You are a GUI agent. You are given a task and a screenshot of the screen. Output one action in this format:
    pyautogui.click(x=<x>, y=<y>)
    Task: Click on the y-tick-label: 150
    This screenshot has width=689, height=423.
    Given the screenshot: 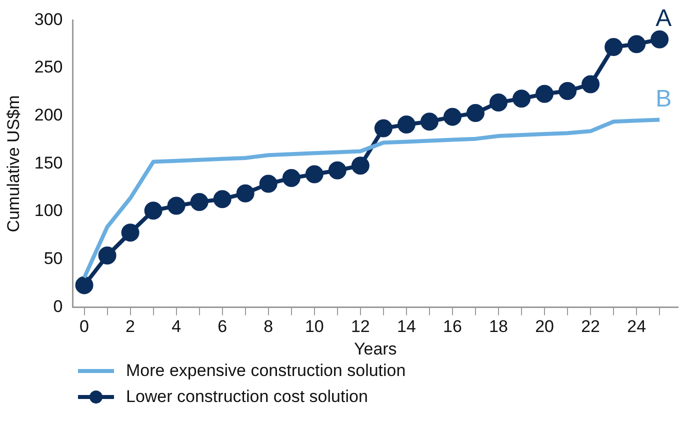 What is the action you would take?
    pyautogui.click(x=48, y=162)
    